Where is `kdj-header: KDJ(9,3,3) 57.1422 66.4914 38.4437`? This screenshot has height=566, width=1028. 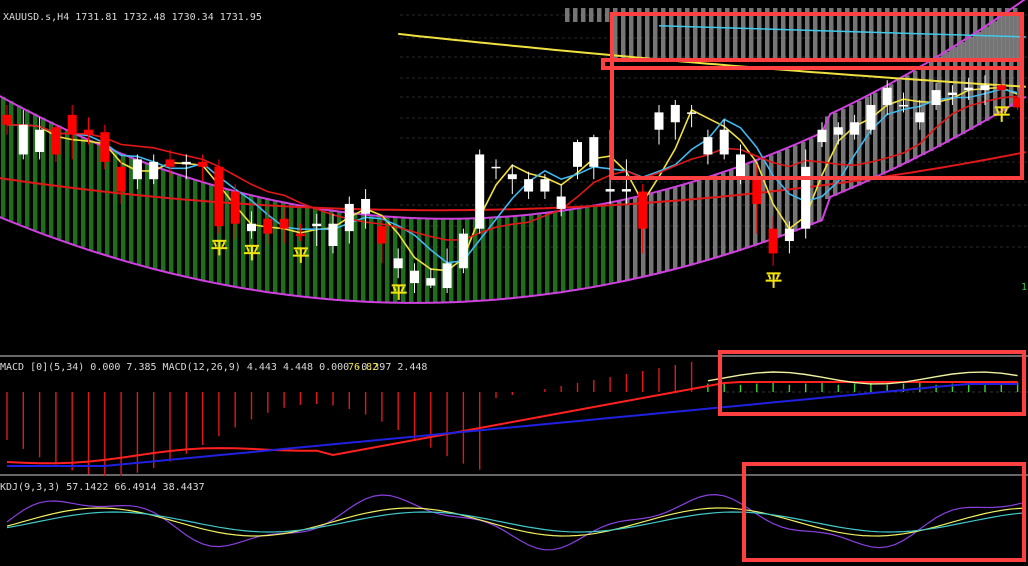 kdj-header: KDJ(9,3,3) 57.1422 66.4914 38.4437 is located at coordinates (102, 487).